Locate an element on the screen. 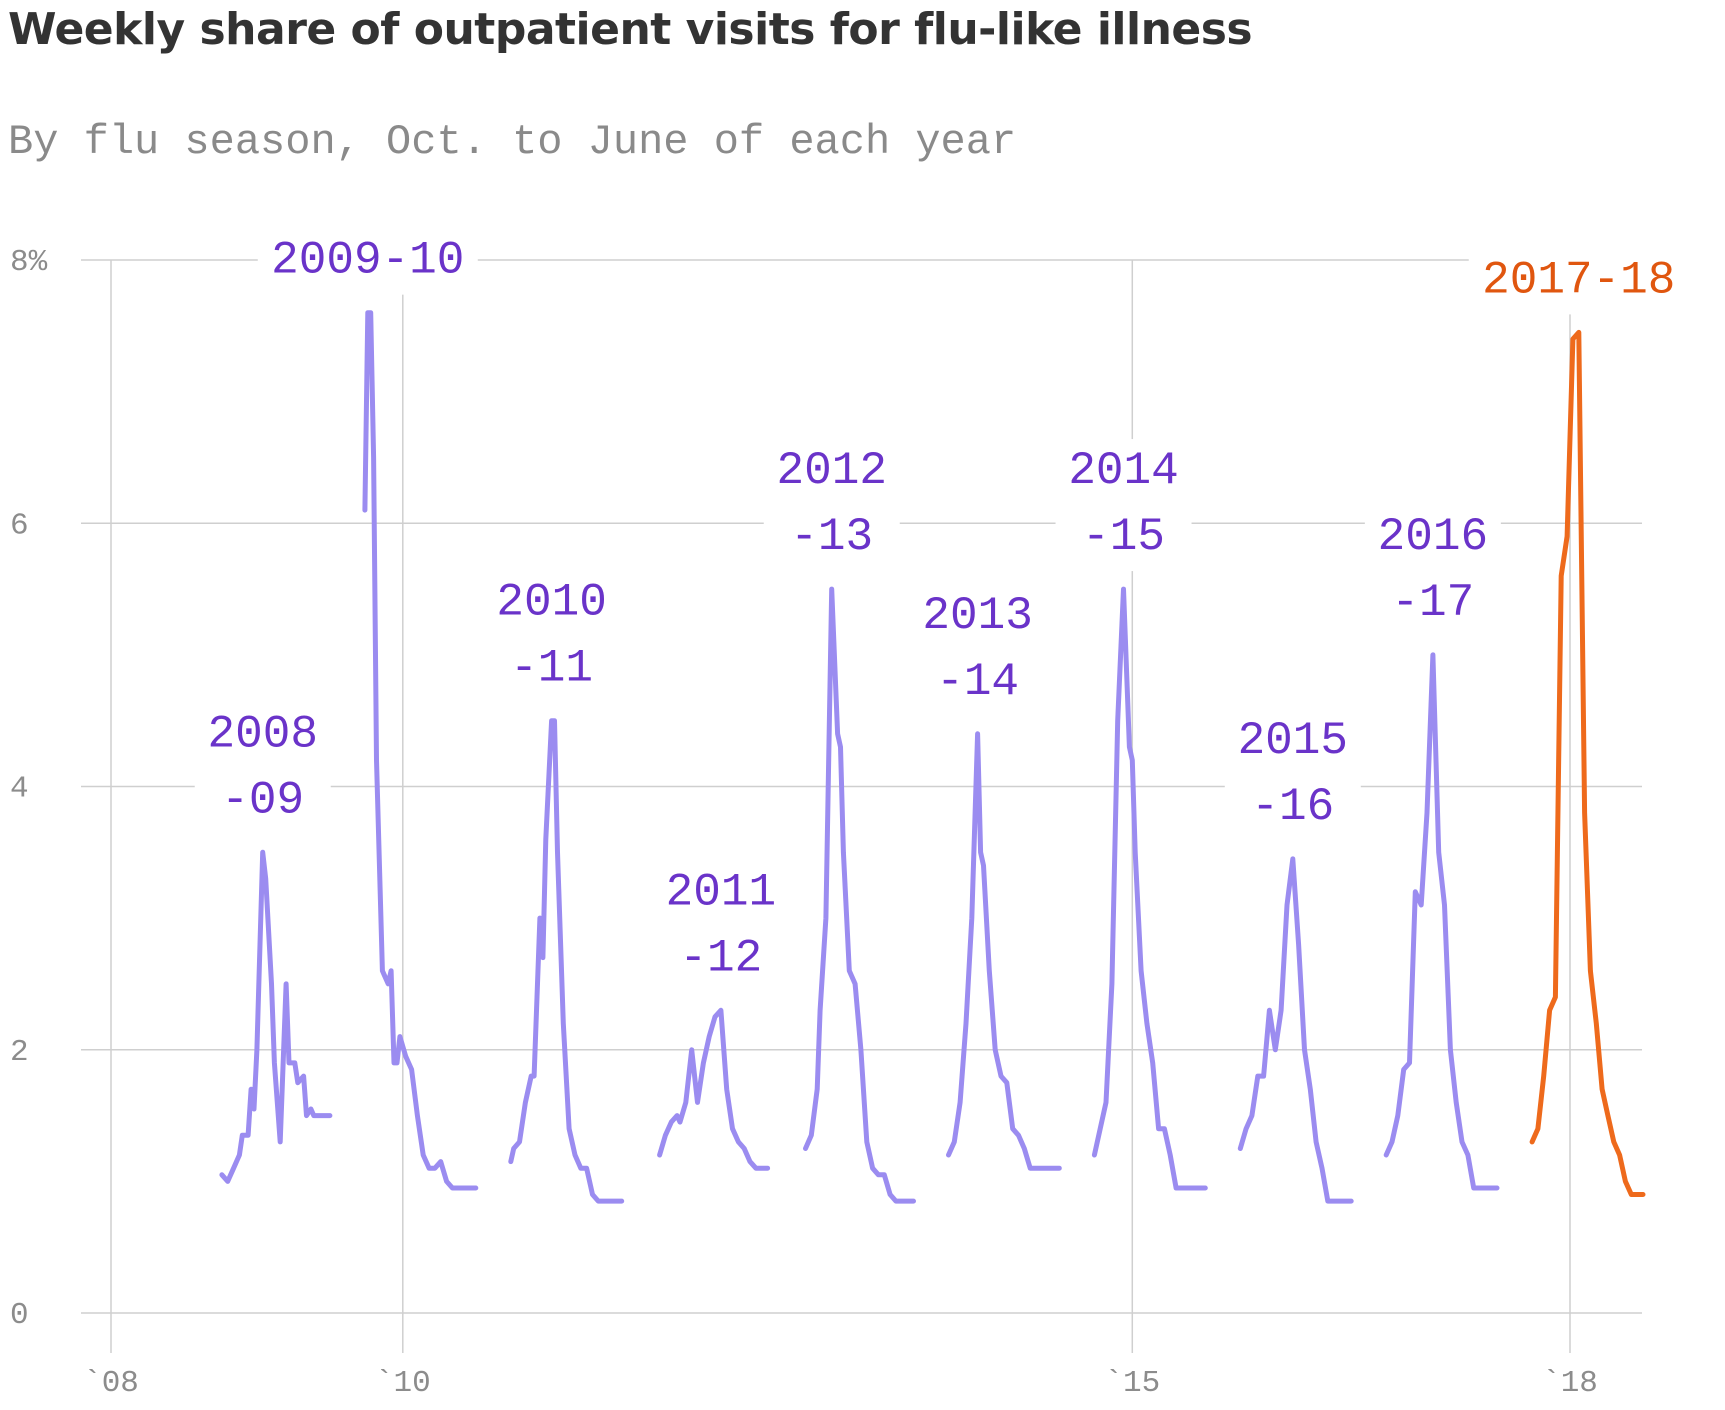 This screenshot has height=1410, width=1725. season-label-2009-10: 2009-10 is located at coordinates (367, 261).